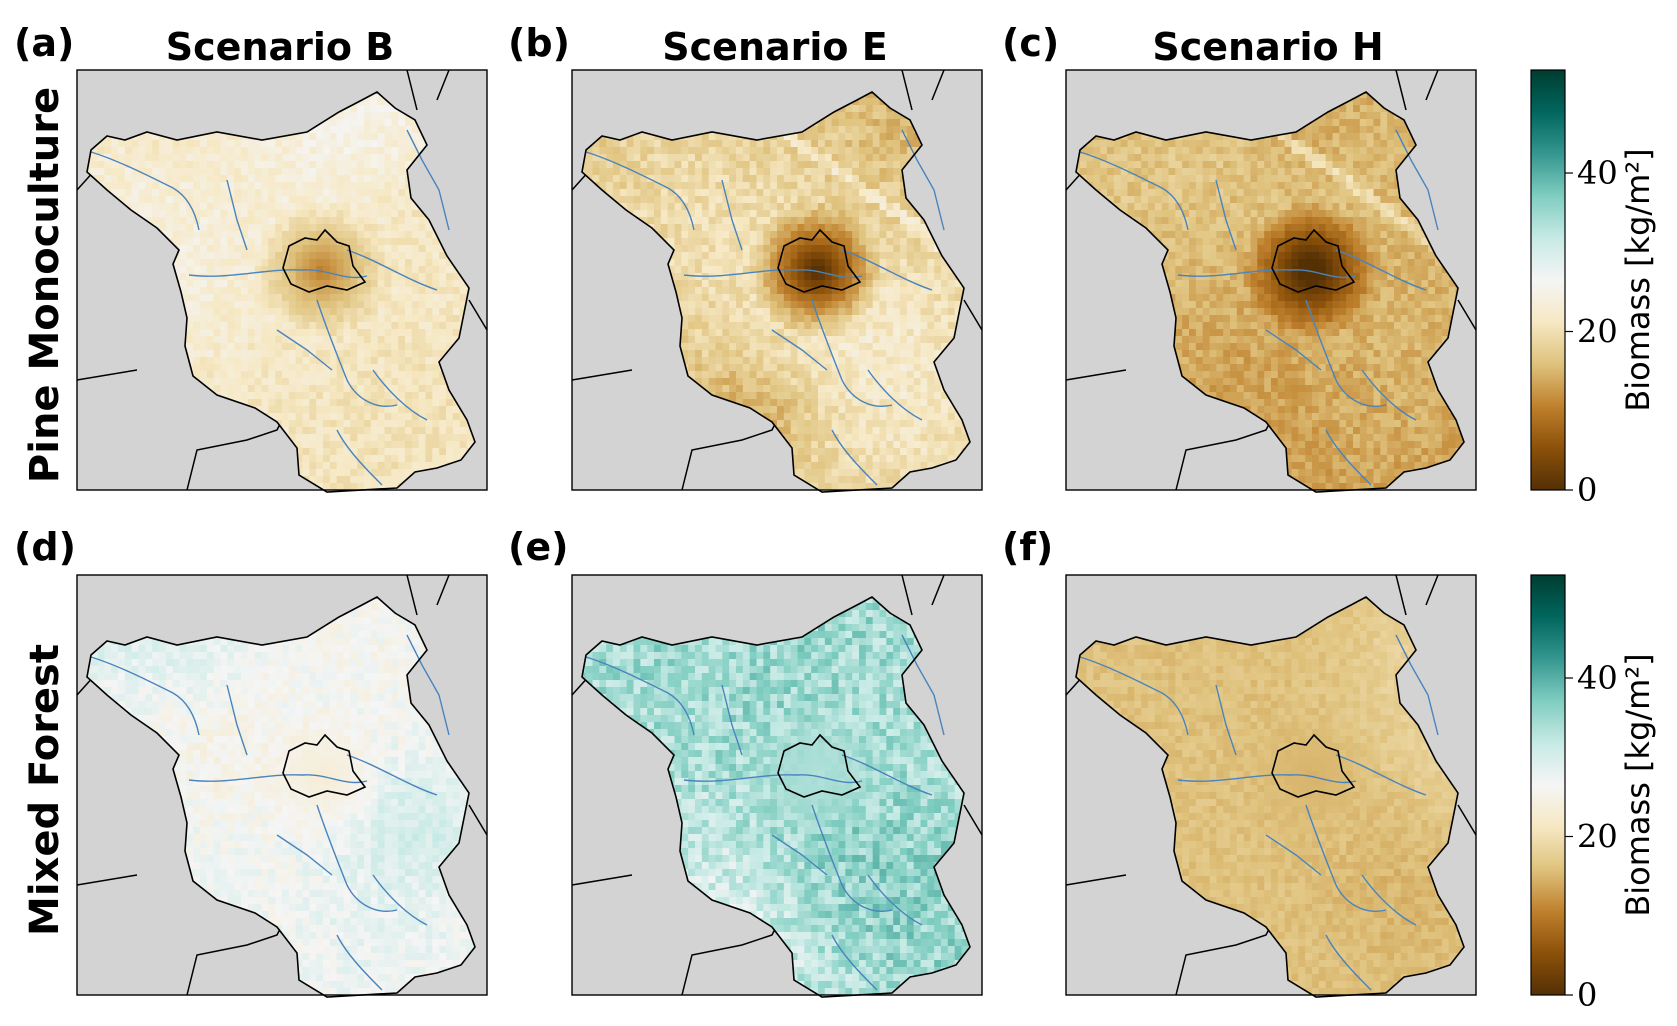  I want to click on map-panel-d, so click(282, 786).